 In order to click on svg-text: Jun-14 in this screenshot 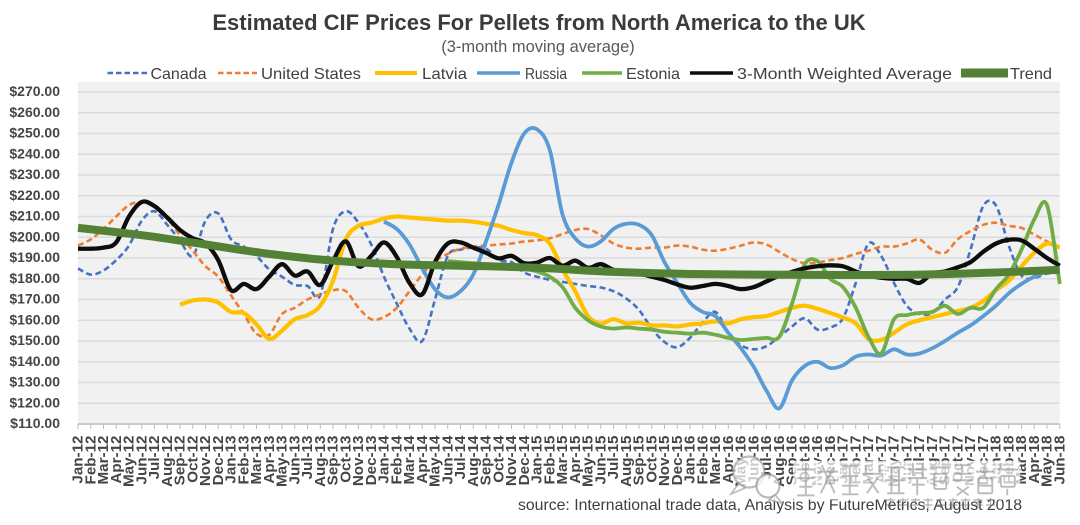, I will do `click(447, 460)`.